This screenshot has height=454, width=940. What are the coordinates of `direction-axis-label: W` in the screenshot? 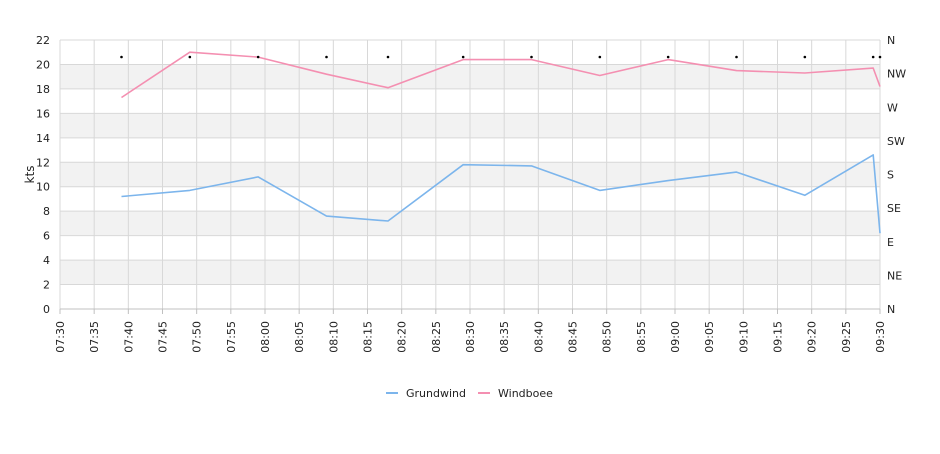 It's located at (892, 107).